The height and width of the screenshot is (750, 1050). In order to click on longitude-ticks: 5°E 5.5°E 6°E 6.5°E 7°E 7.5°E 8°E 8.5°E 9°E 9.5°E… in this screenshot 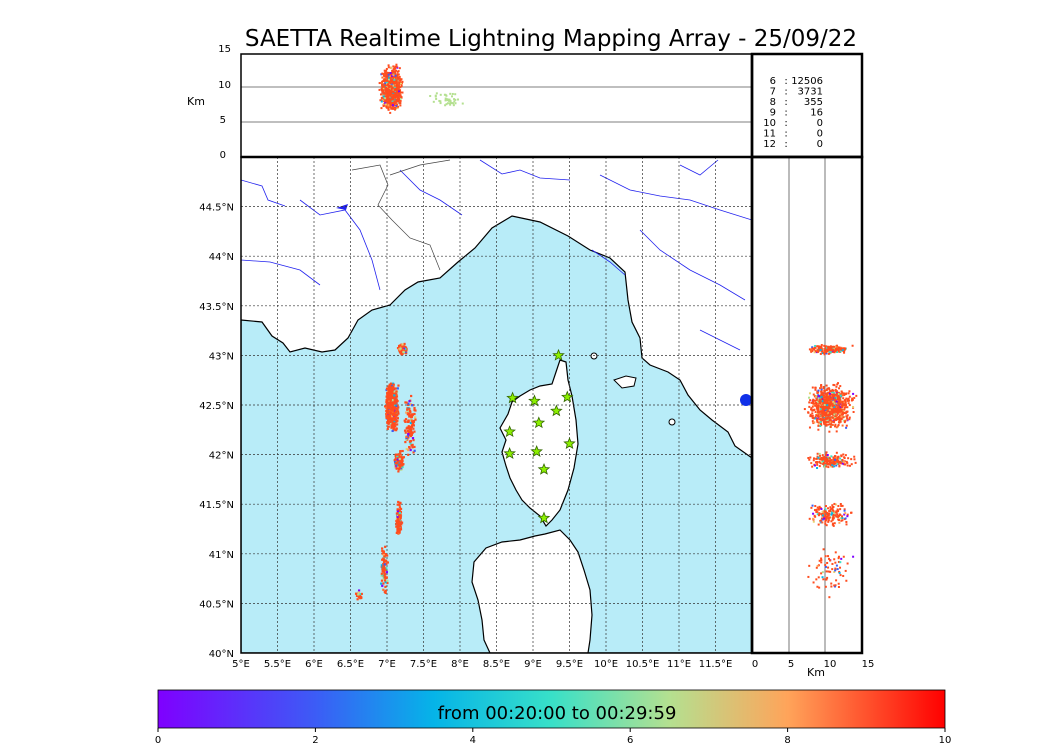, I will do `click(482, 664)`.